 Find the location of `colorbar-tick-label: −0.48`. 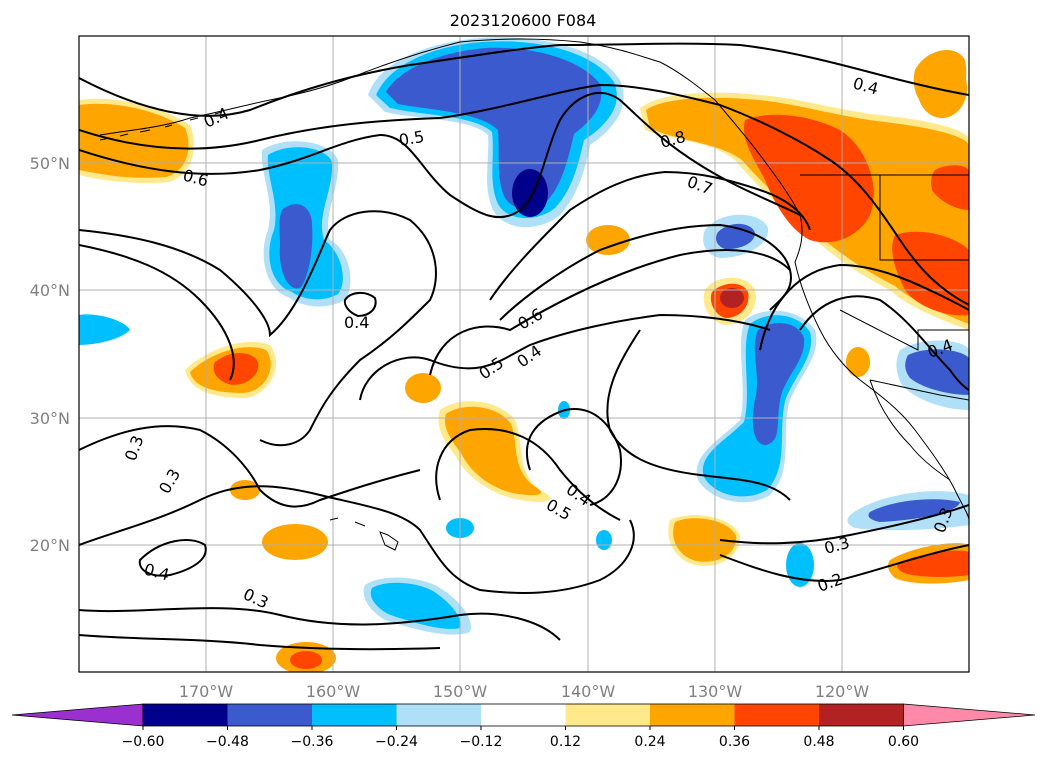

colorbar-tick-label: −0.48 is located at coordinates (227, 742).